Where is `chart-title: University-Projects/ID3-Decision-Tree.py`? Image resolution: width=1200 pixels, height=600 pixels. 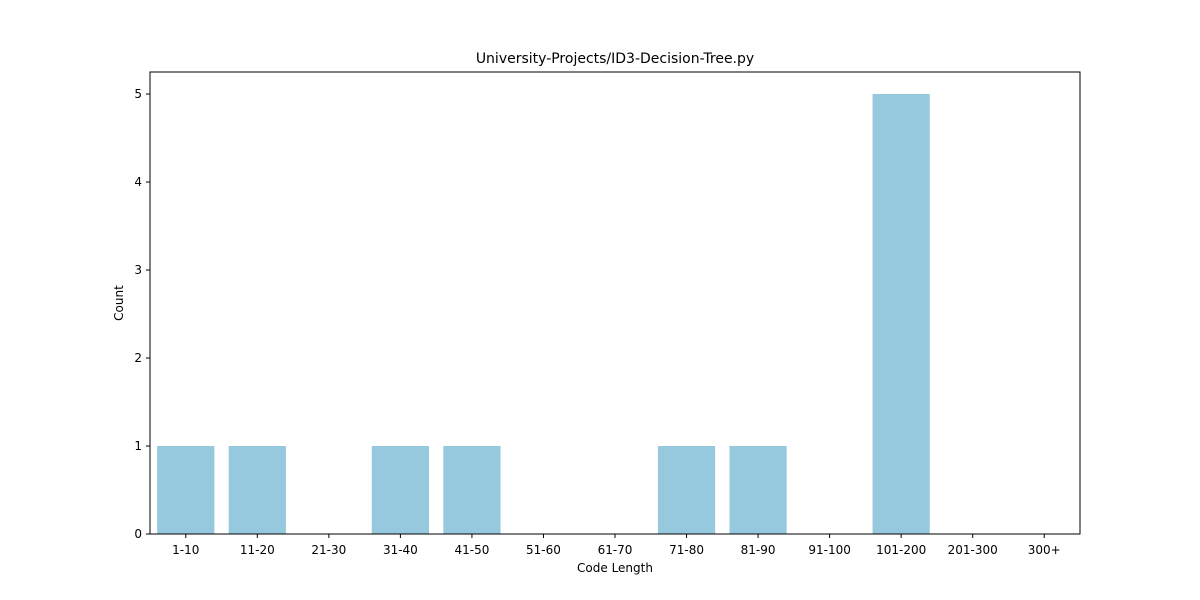
chart-title: University-Projects/ID3-Decision-Tree.py is located at coordinates (615, 59).